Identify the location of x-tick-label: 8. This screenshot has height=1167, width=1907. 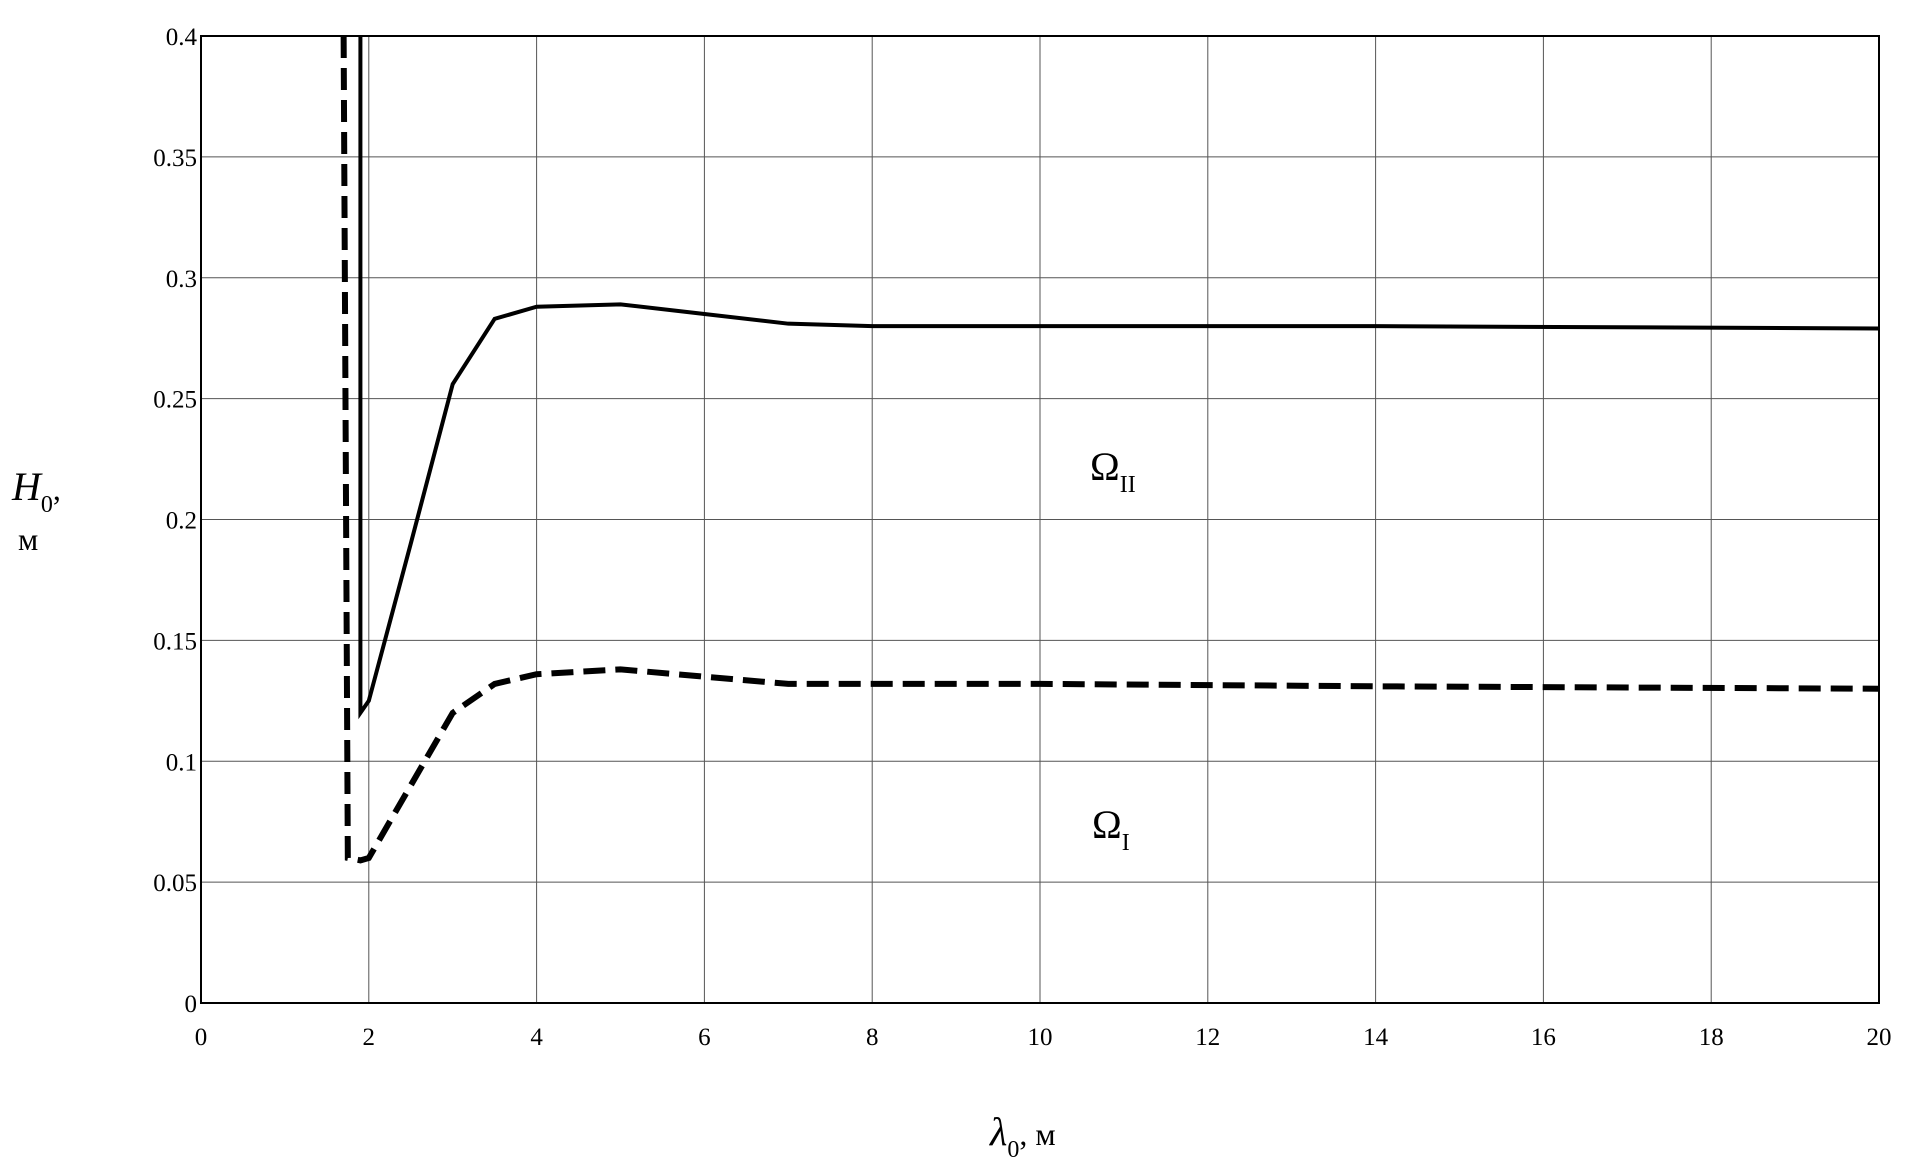
(872, 1037).